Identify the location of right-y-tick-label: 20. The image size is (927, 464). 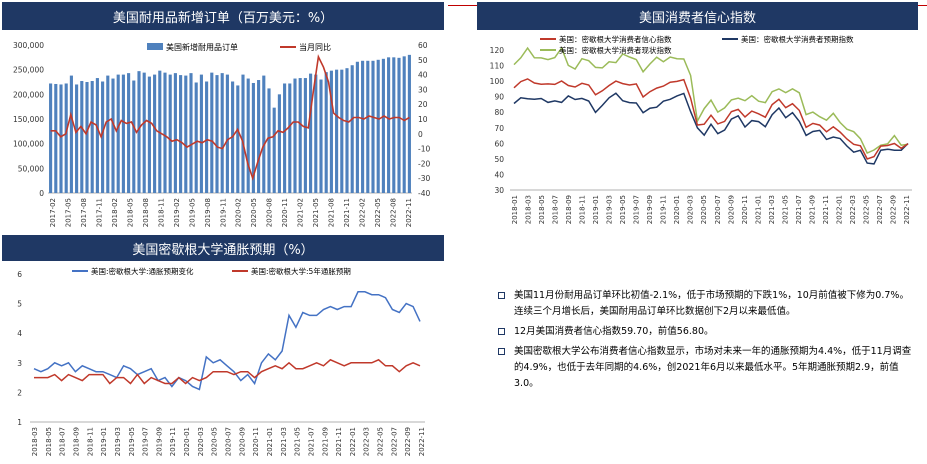
(423, 104).